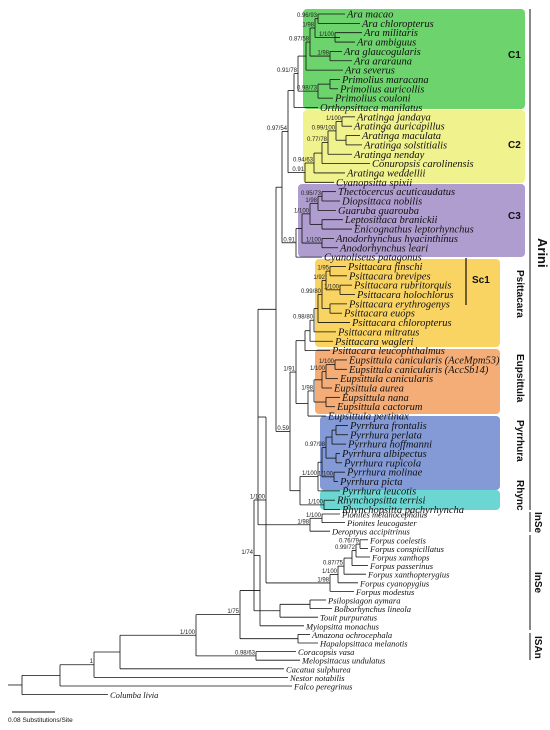  I want to click on taxon-label: Primolius auricollis, so click(381, 89).